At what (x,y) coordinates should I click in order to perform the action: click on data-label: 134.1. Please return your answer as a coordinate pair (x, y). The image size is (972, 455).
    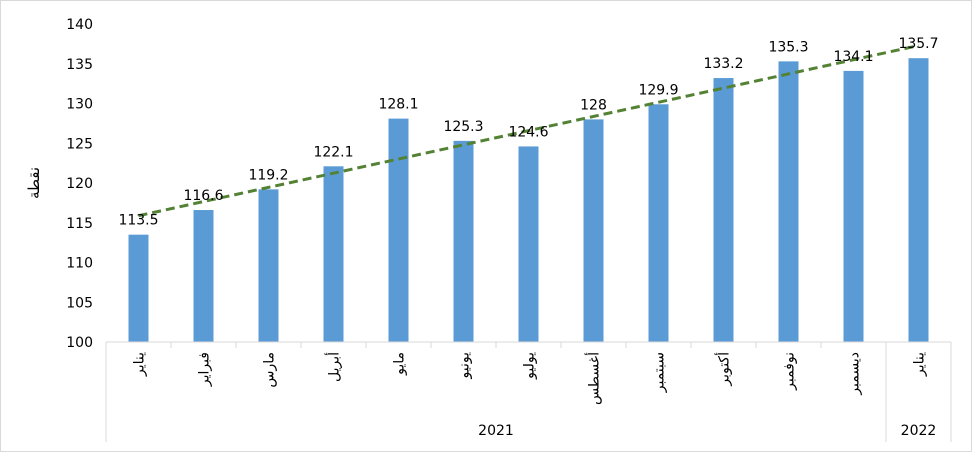
    Looking at the image, I should click on (853, 57).